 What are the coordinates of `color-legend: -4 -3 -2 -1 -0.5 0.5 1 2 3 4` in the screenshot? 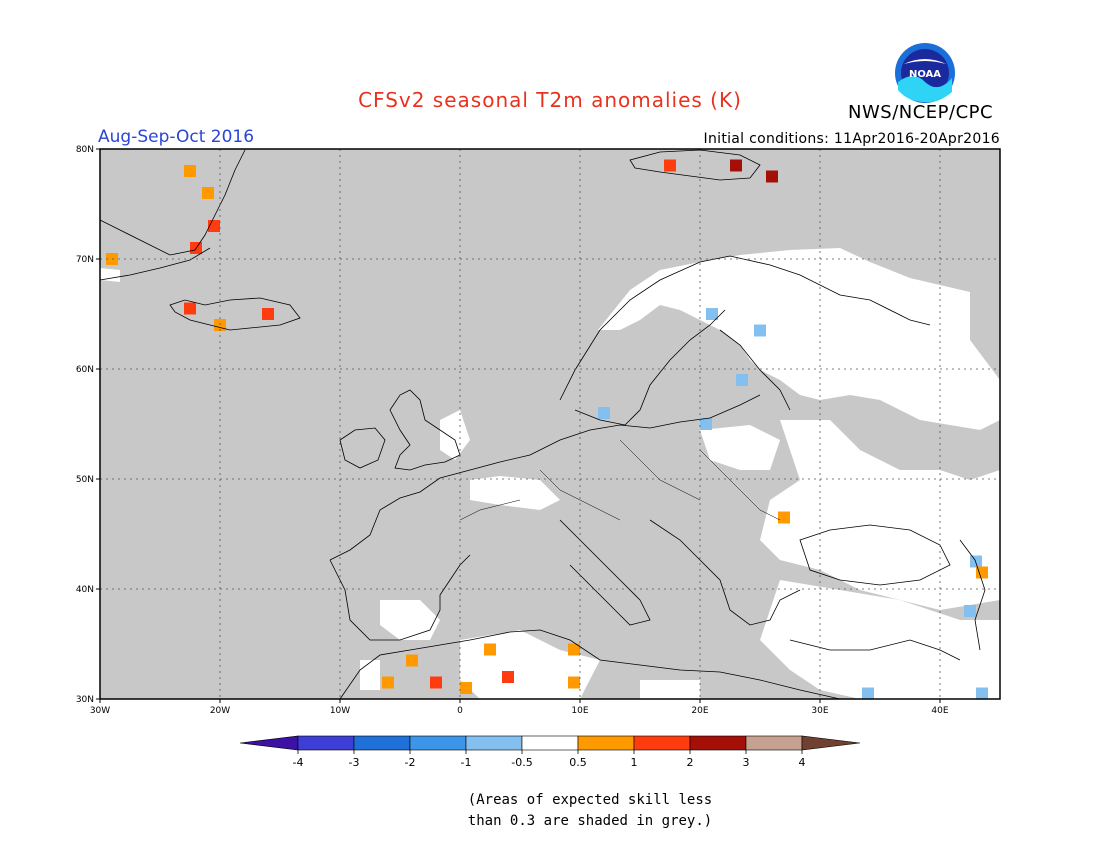 It's located at (550, 752).